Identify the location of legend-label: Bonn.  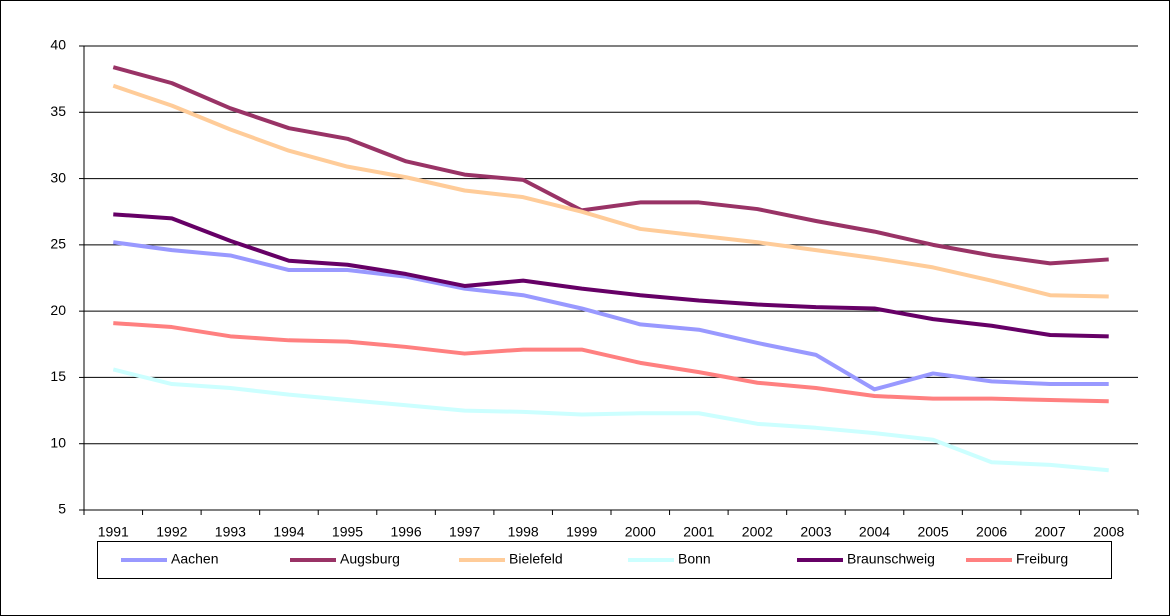
(694, 559).